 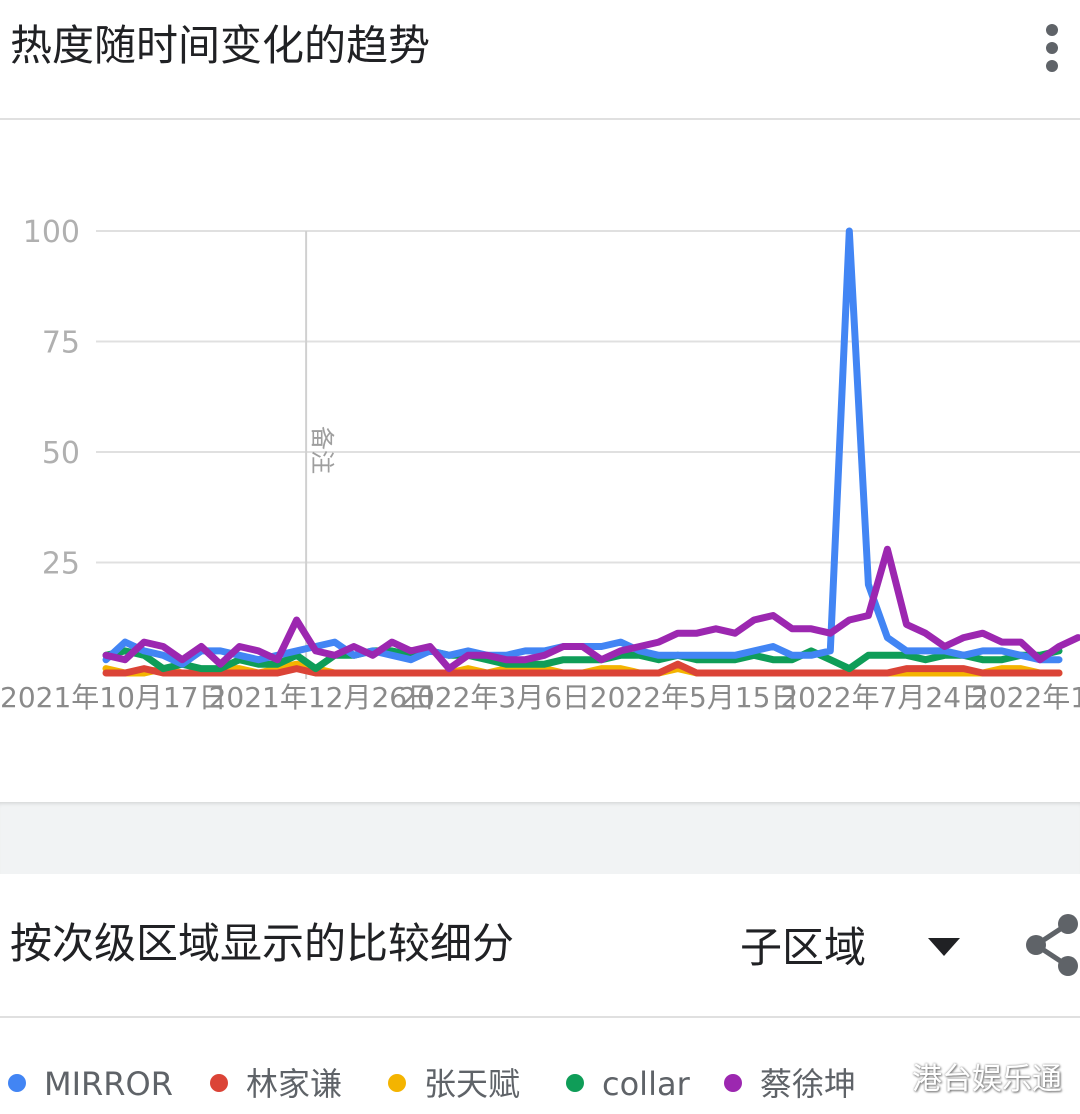 I want to click on section-gap, so click(x=540, y=838).